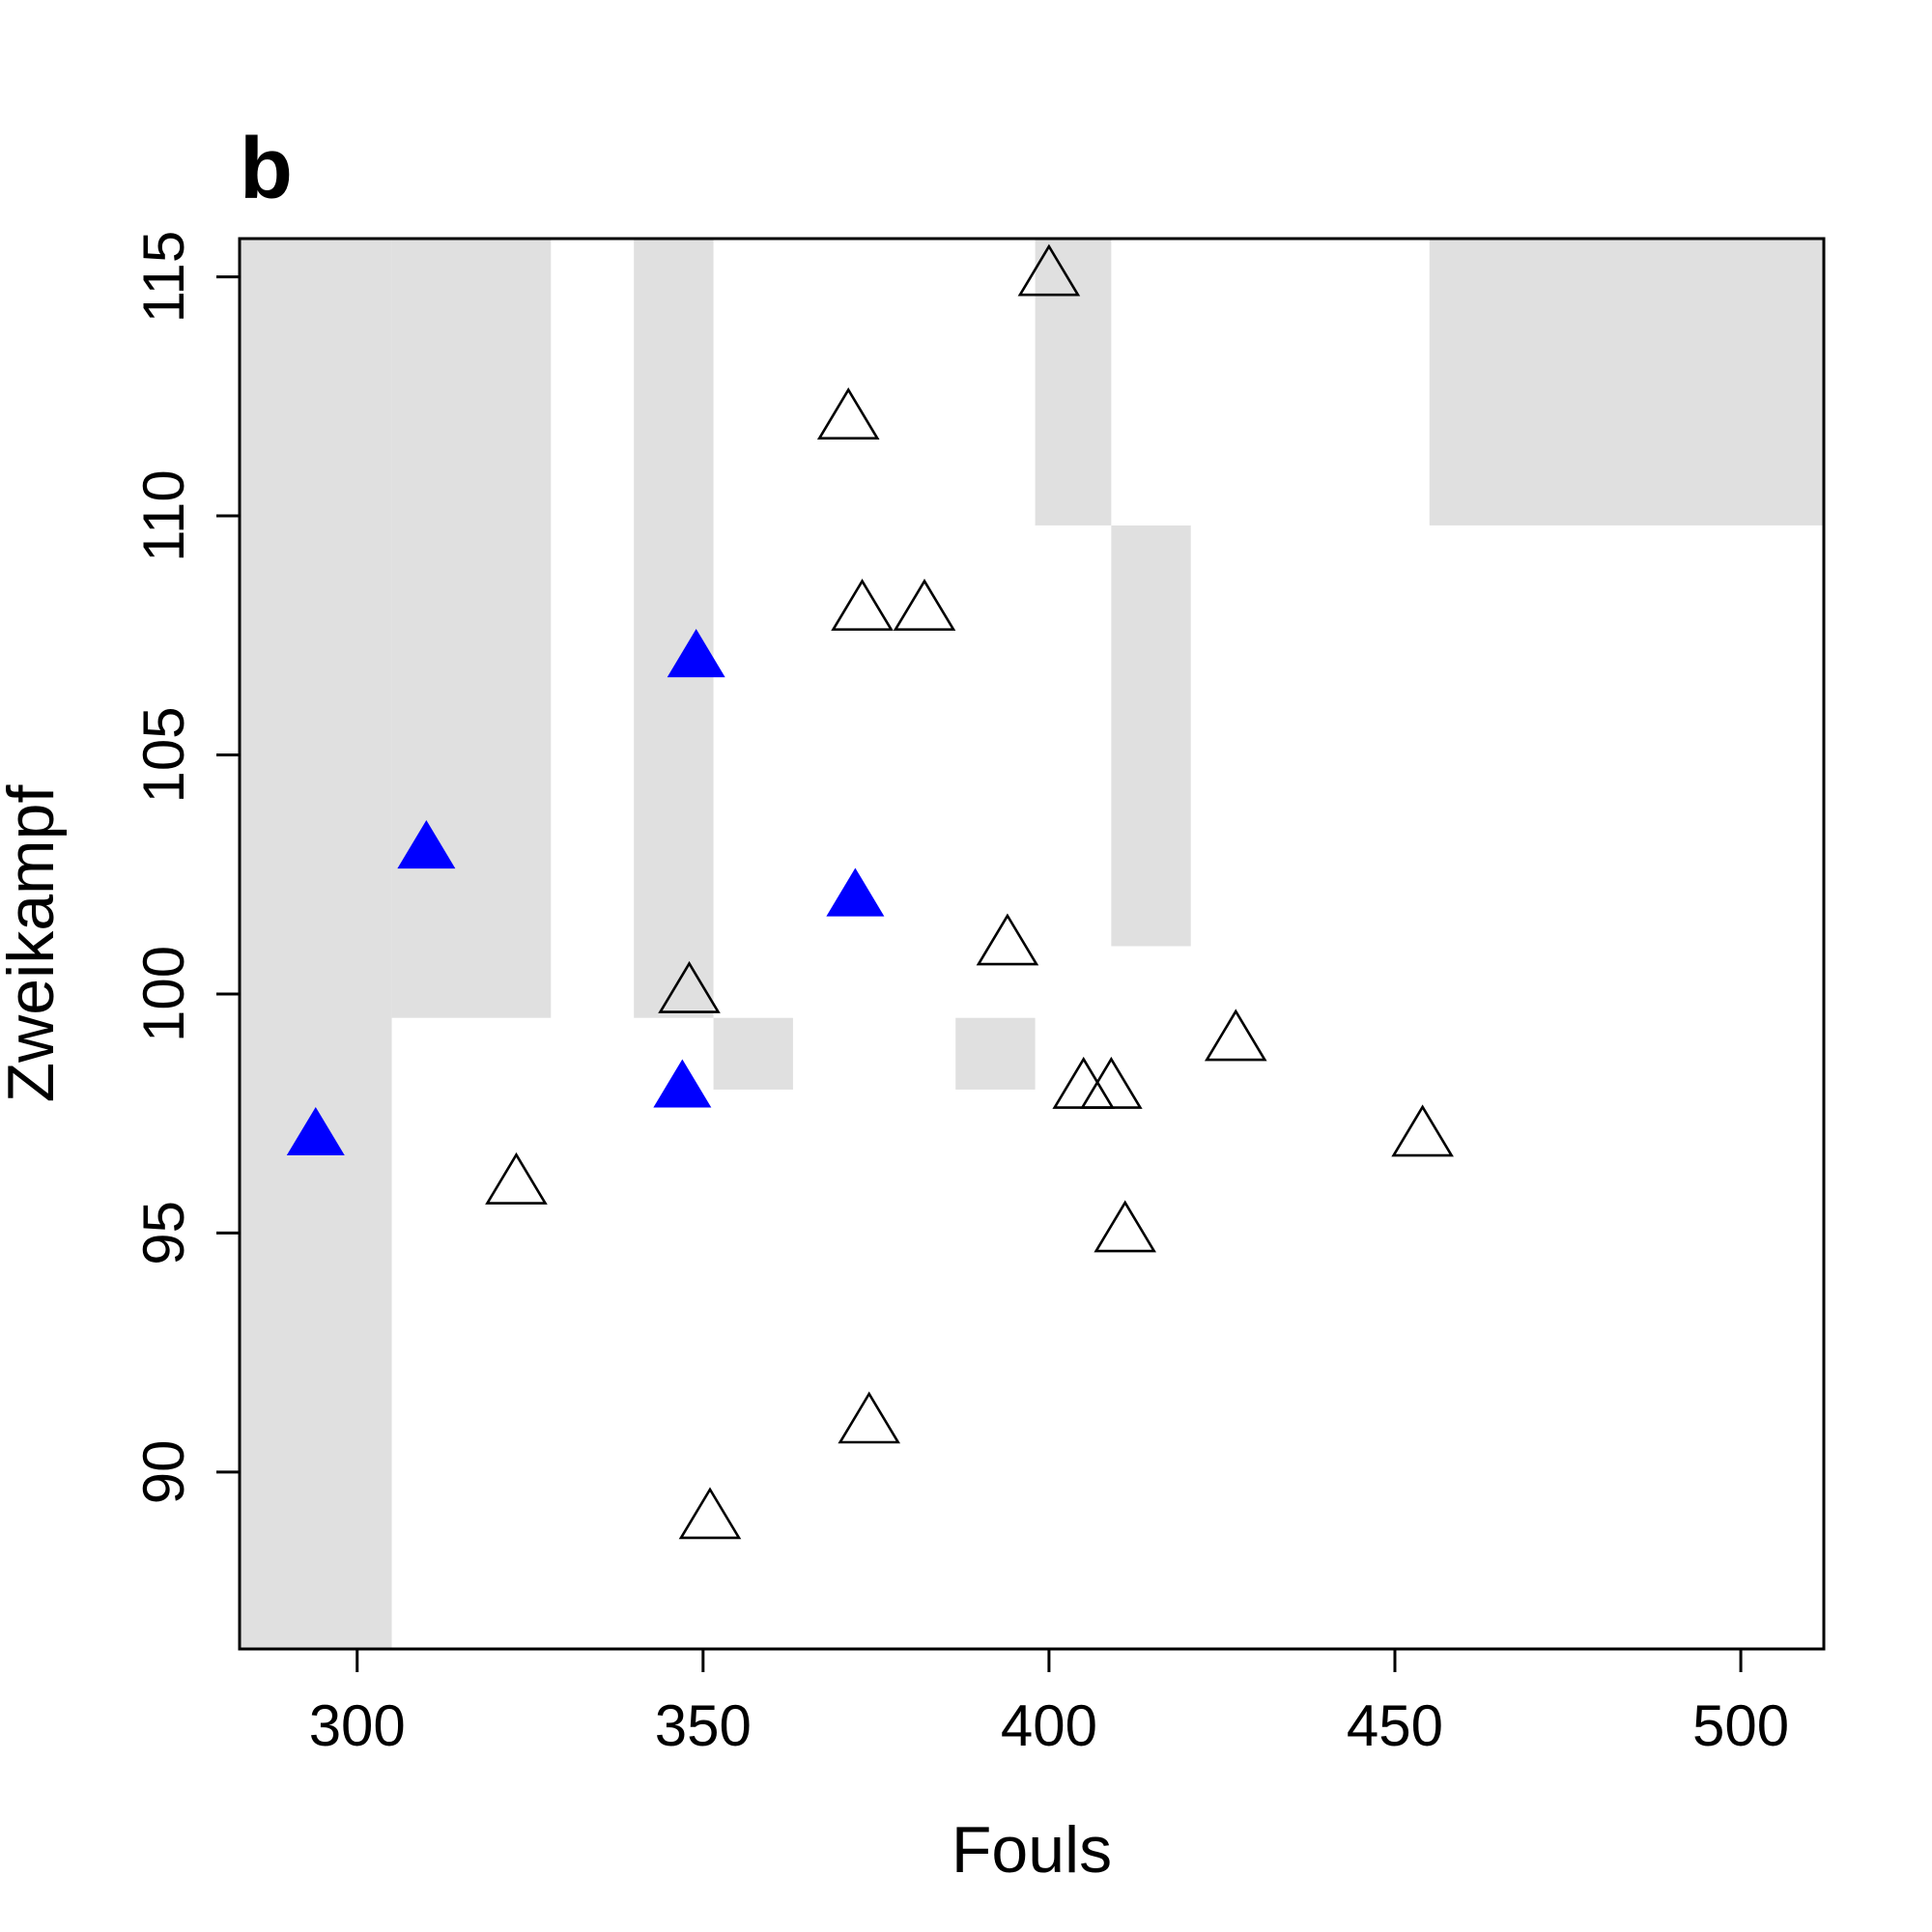  I want to click on panel-label: b, so click(266, 169).